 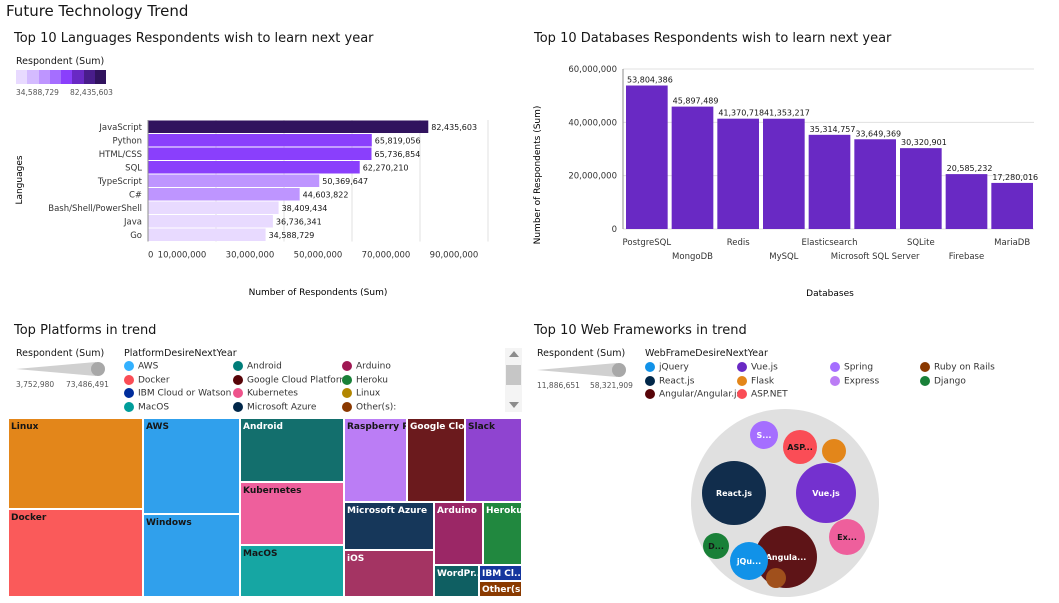 I want to click on legend-item: Flask, so click(x=755, y=380).